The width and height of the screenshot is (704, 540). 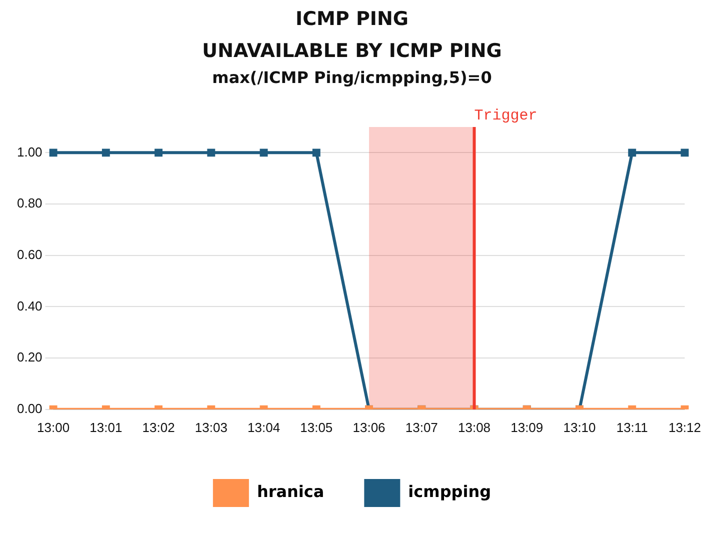 What do you see at coordinates (421, 427) in the screenshot?
I see `x-tick-label: 13:07` at bounding box center [421, 427].